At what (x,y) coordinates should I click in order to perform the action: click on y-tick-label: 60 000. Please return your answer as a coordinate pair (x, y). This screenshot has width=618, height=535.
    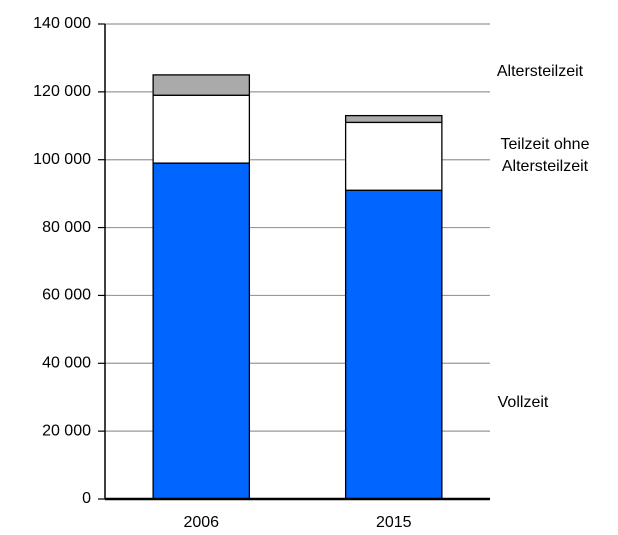
    Looking at the image, I should click on (66, 295).